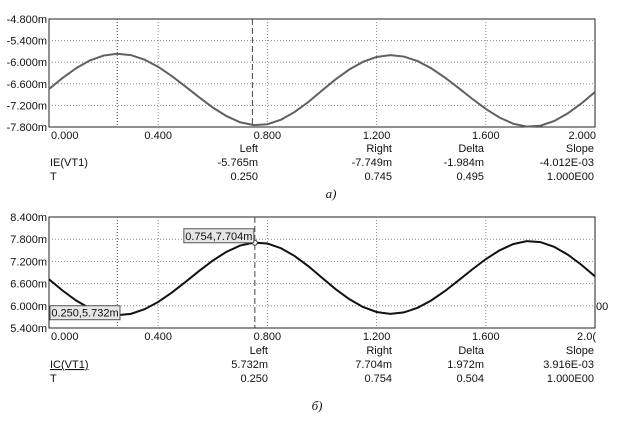  What do you see at coordinates (28, 307) in the screenshot?
I see `y-tick-label: 6.000m` at bounding box center [28, 307].